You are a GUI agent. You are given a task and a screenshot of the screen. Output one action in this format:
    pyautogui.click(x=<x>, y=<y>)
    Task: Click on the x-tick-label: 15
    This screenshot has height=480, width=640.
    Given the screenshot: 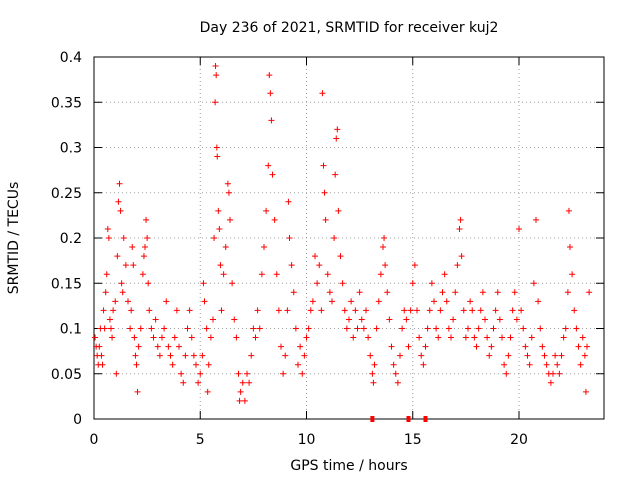 What is the action you would take?
    pyautogui.click(x=413, y=440)
    